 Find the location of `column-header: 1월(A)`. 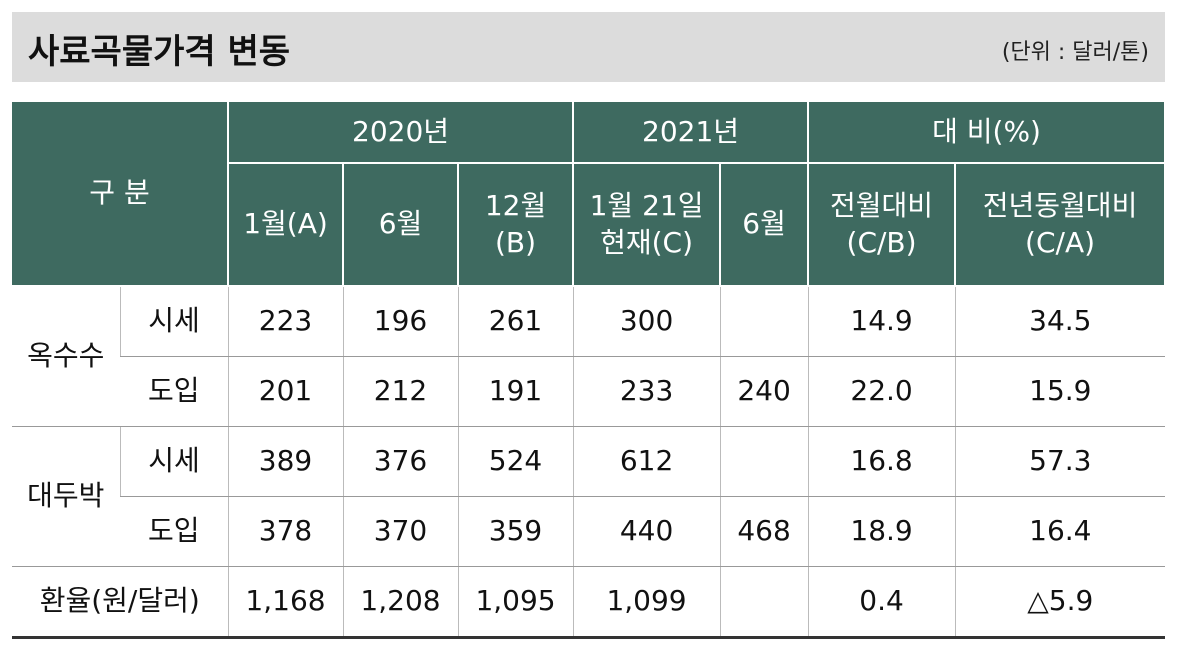

column-header: 1월(A) is located at coordinates (286, 224).